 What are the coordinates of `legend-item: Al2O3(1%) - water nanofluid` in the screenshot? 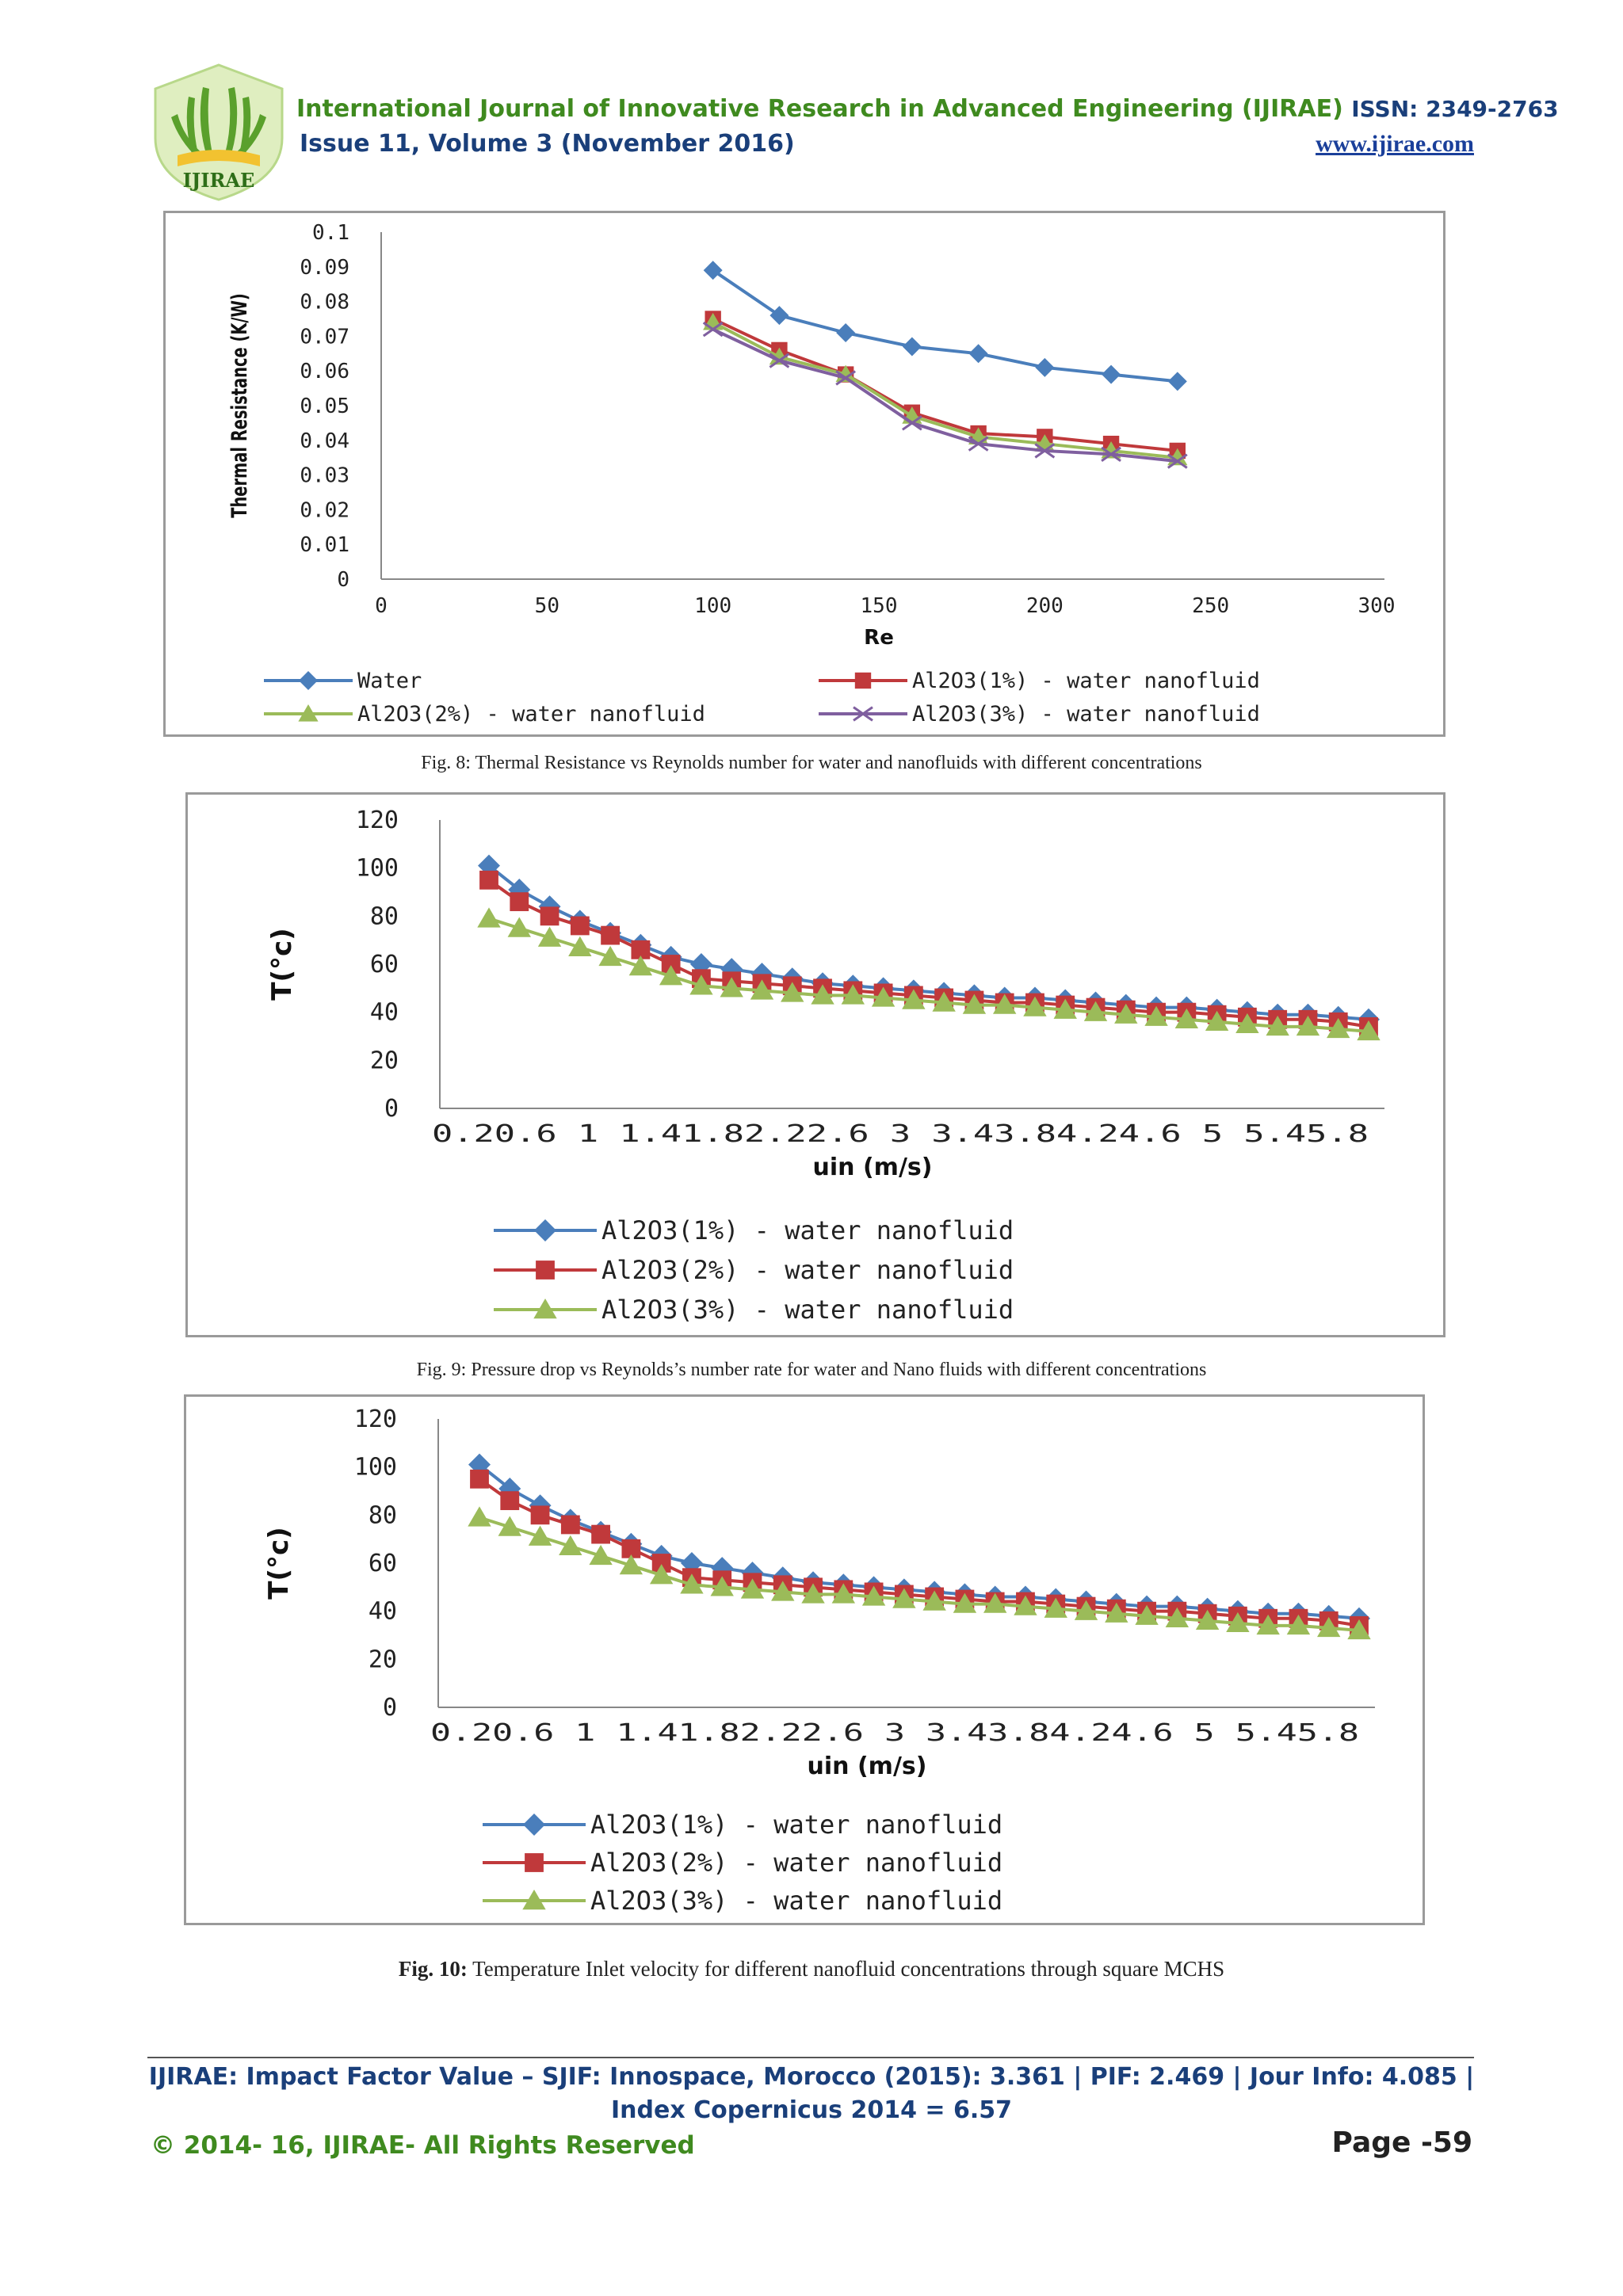 It's located at (754, 1230).